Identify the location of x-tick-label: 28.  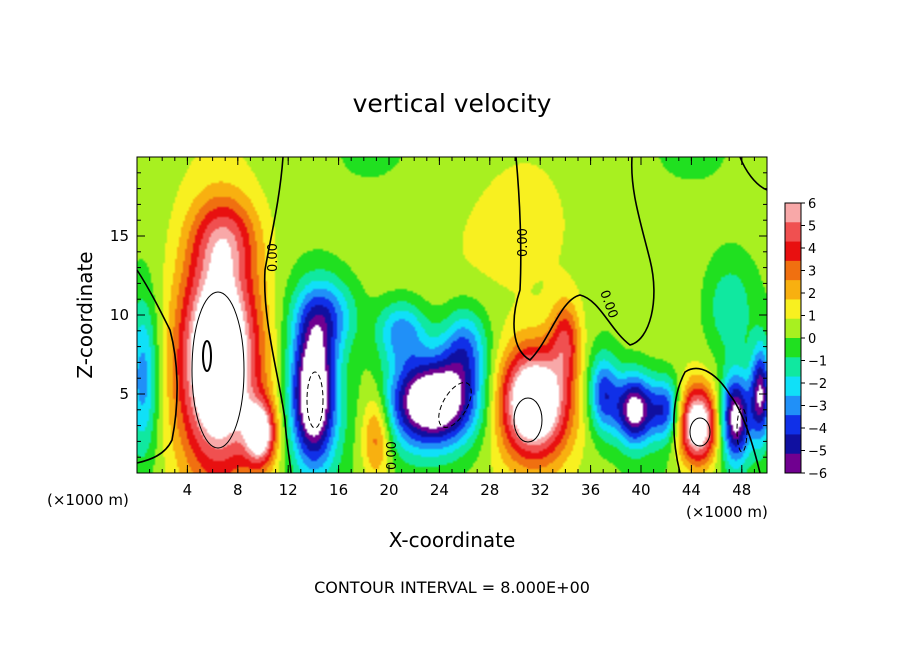
(489, 490).